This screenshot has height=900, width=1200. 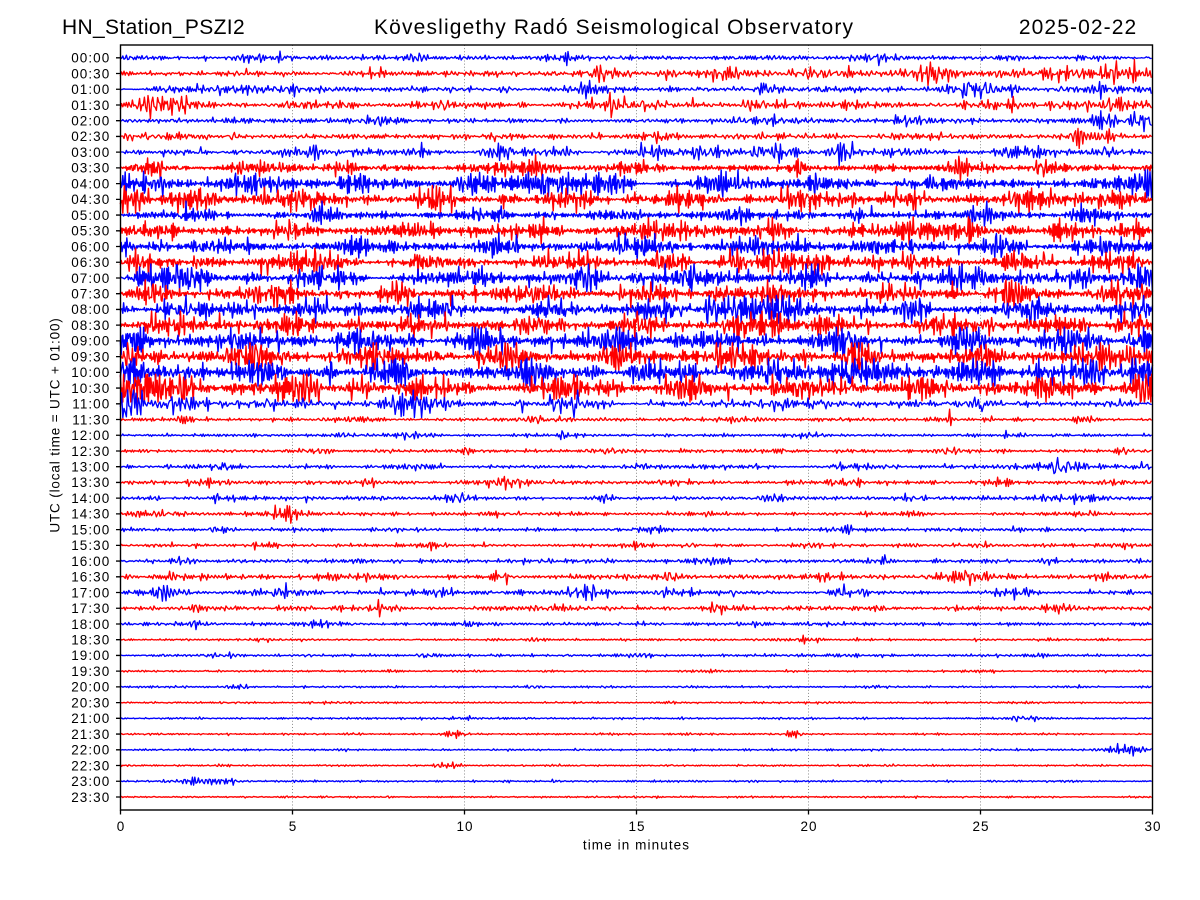 I want to click on svg-text: 0, so click(x=121, y=826).